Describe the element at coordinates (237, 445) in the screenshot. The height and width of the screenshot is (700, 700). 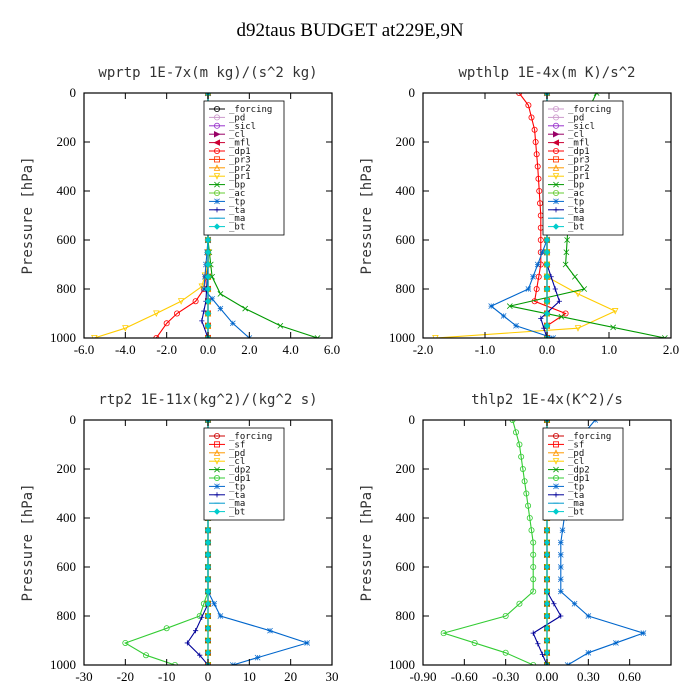
I see `legend-label: _sf` at that location.